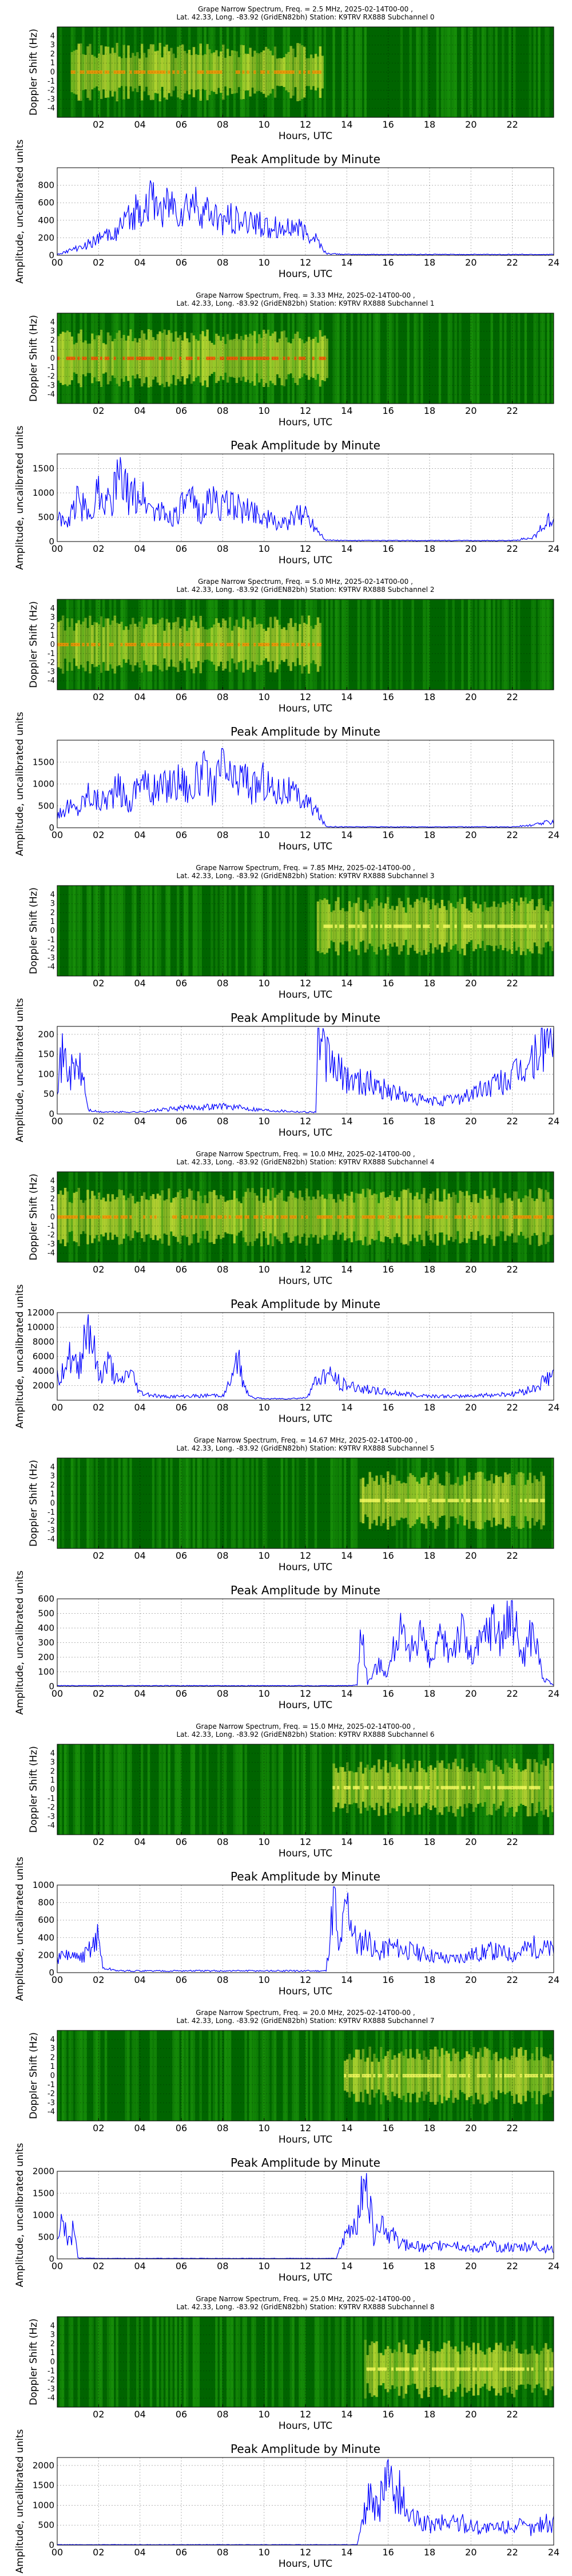 The width and height of the screenshot is (572, 2576). I want to click on y-tick-label: 500, so click(46, 2237).